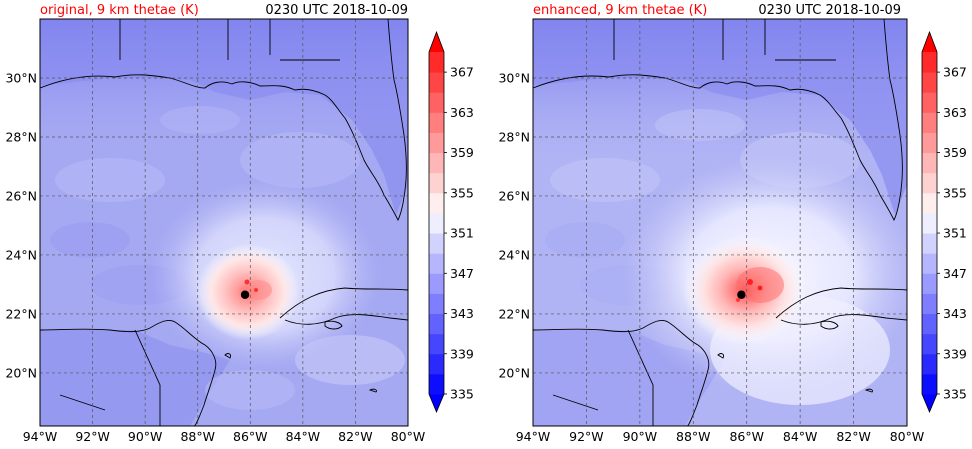  Describe the element at coordinates (955, 152) in the screenshot. I see `colorbar-tick-label: 359` at that location.